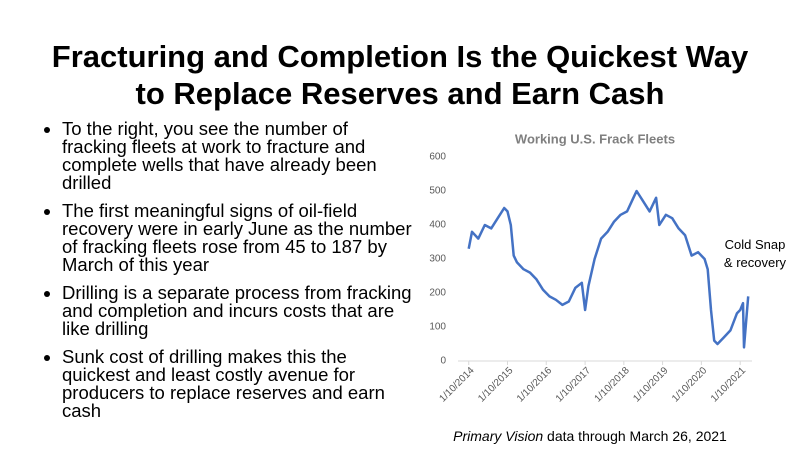 The image size is (800, 450). What do you see at coordinates (608, 269) in the screenshot?
I see `data-line` at bounding box center [608, 269].